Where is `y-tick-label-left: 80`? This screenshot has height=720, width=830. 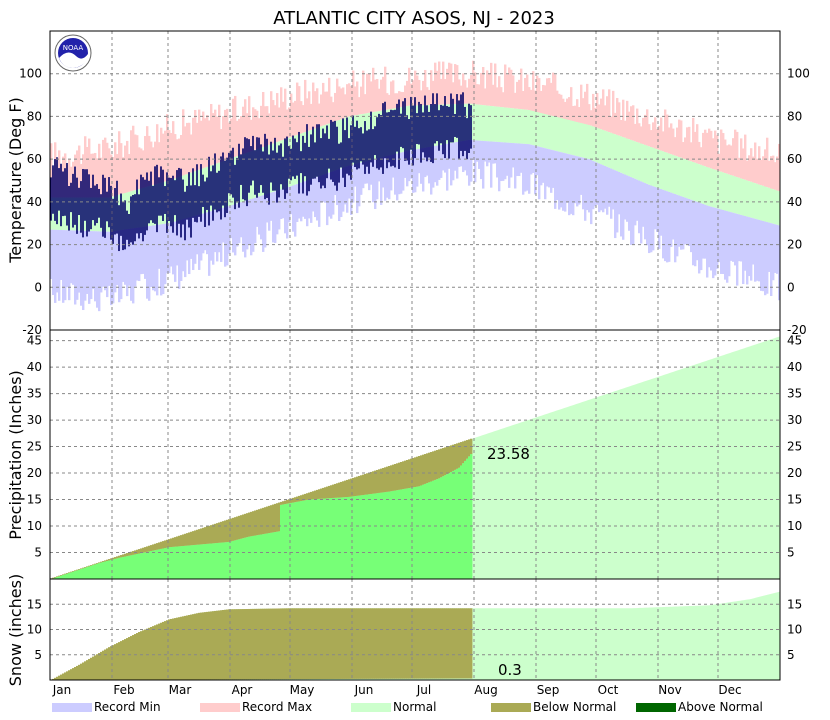 y-tick-label-left: 80 is located at coordinates (34, 116).